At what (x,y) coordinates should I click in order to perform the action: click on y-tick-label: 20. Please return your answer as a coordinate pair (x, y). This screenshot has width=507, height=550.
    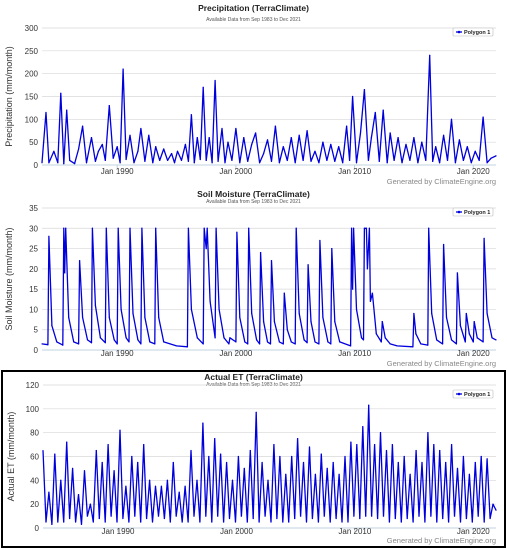
    Looking at the image, I should click on (33, 269).